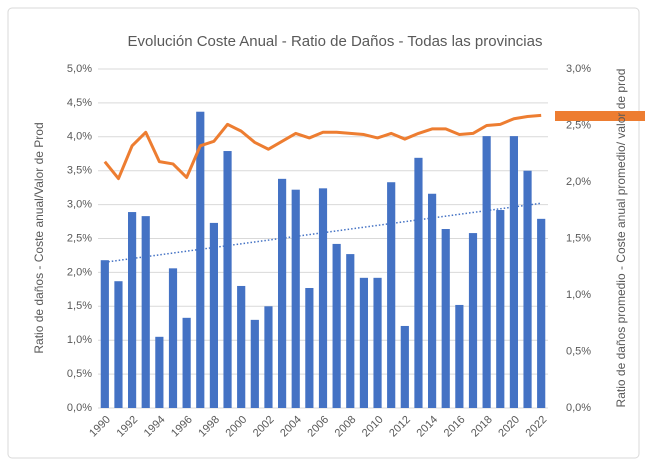  Describe the element at coordinates (79, 408) in the screenshot. I see `y-tick-label: 0,0%` at that location.